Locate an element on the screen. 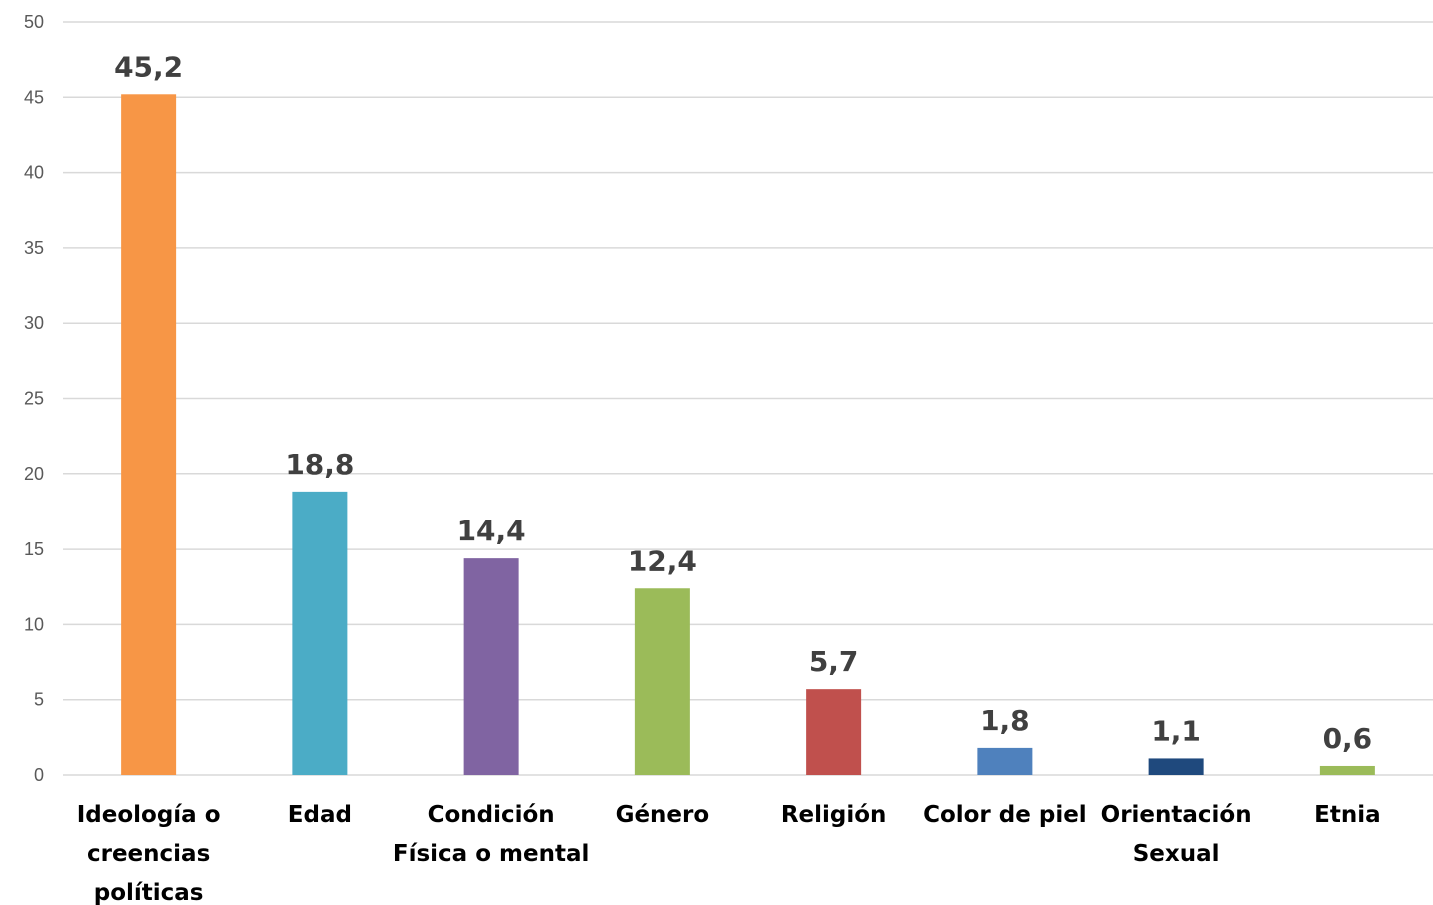 The height and width of the screenshot is (905, 1433). category-label-line: creencias is located at coordinates (148, 854).